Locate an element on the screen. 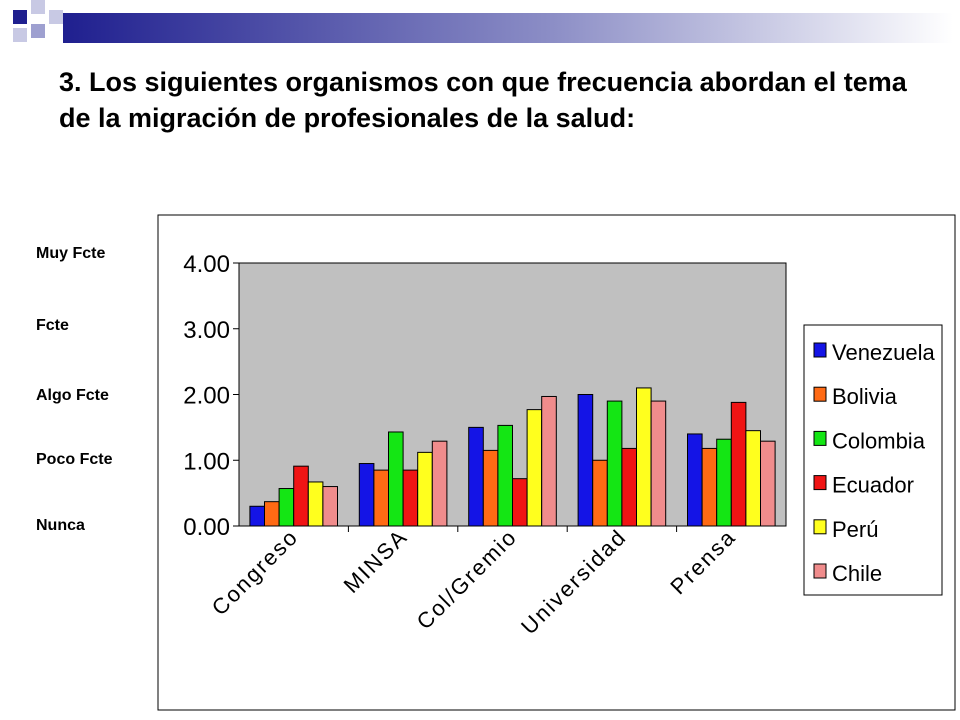  bar-colombia-minsa is located at coordinates (396, 479).